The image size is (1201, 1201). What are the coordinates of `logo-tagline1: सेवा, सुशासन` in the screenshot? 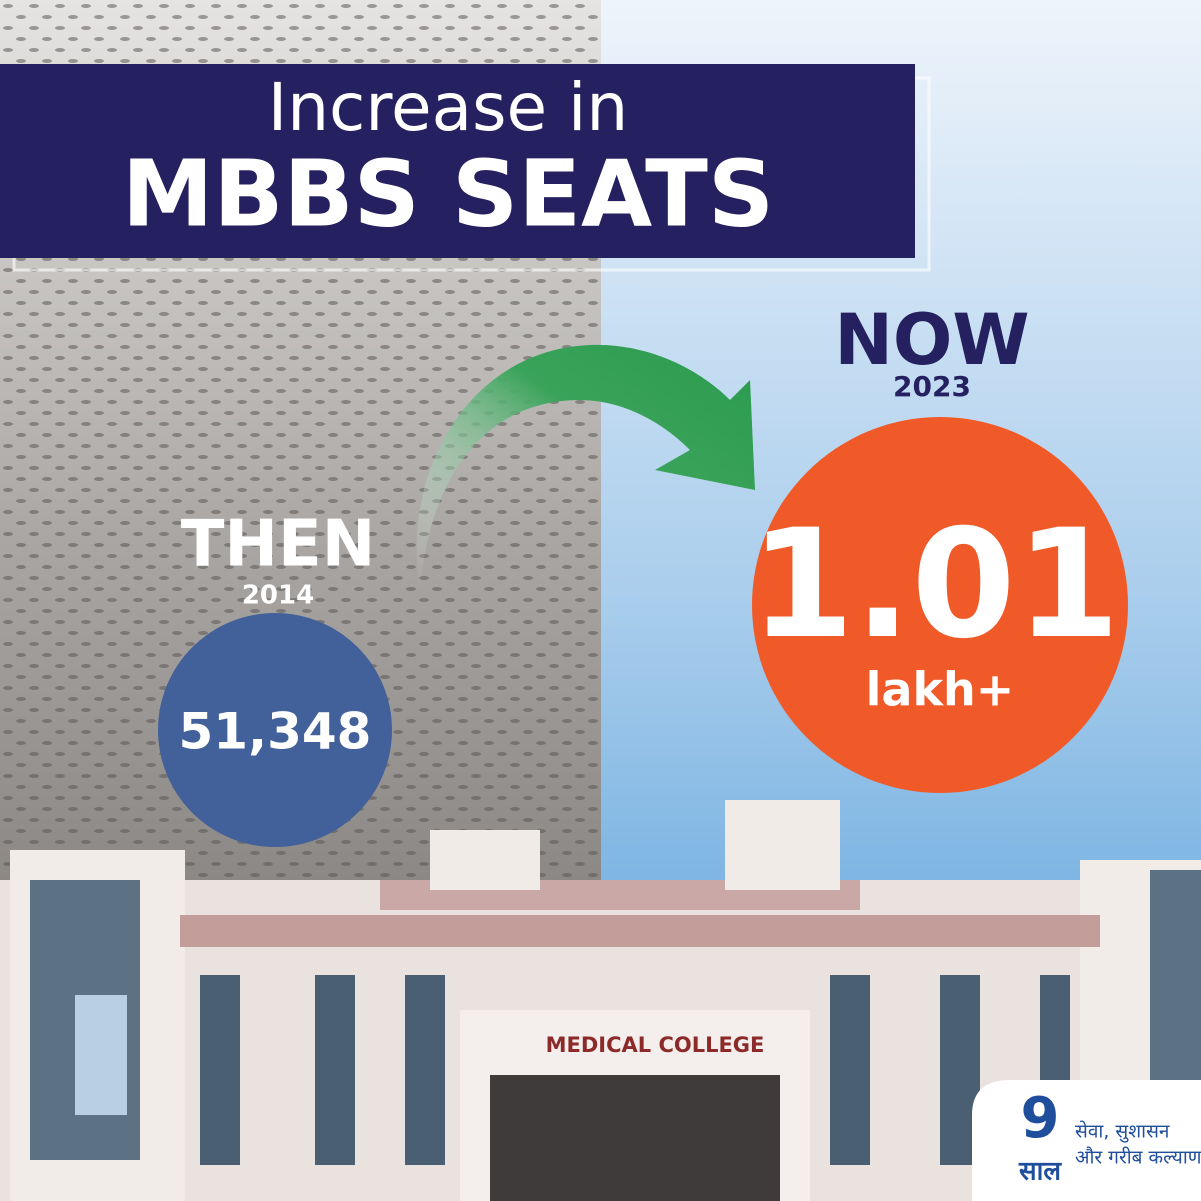 It's located at (1122, 1132).